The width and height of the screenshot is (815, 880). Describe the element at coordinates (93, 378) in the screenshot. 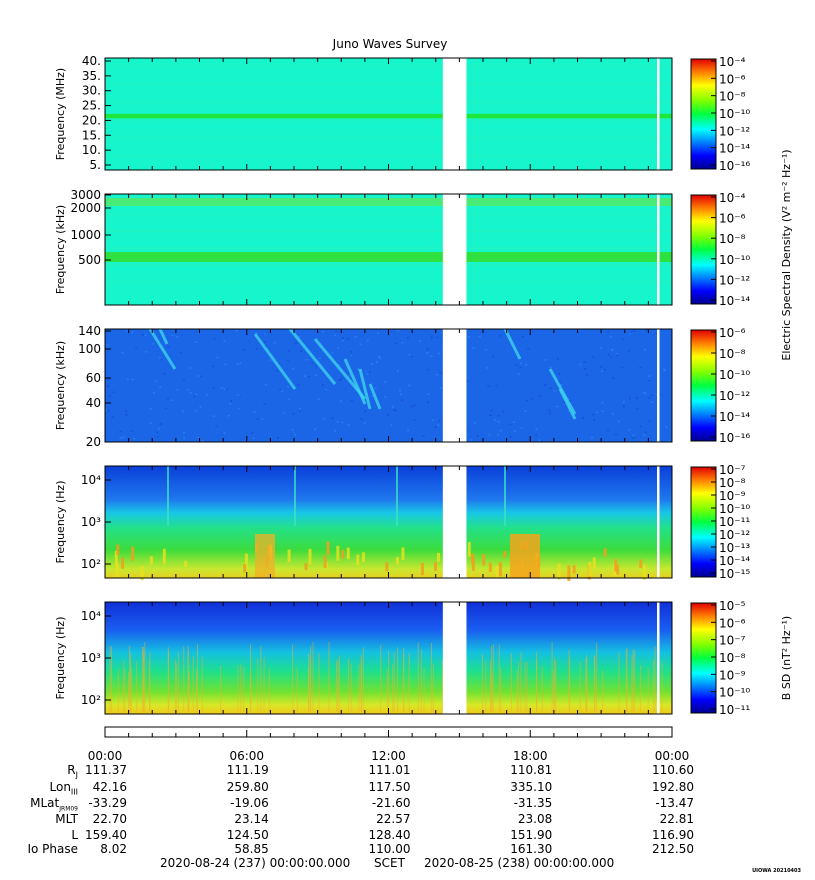

I see `y-tick-label: 60` at that location.